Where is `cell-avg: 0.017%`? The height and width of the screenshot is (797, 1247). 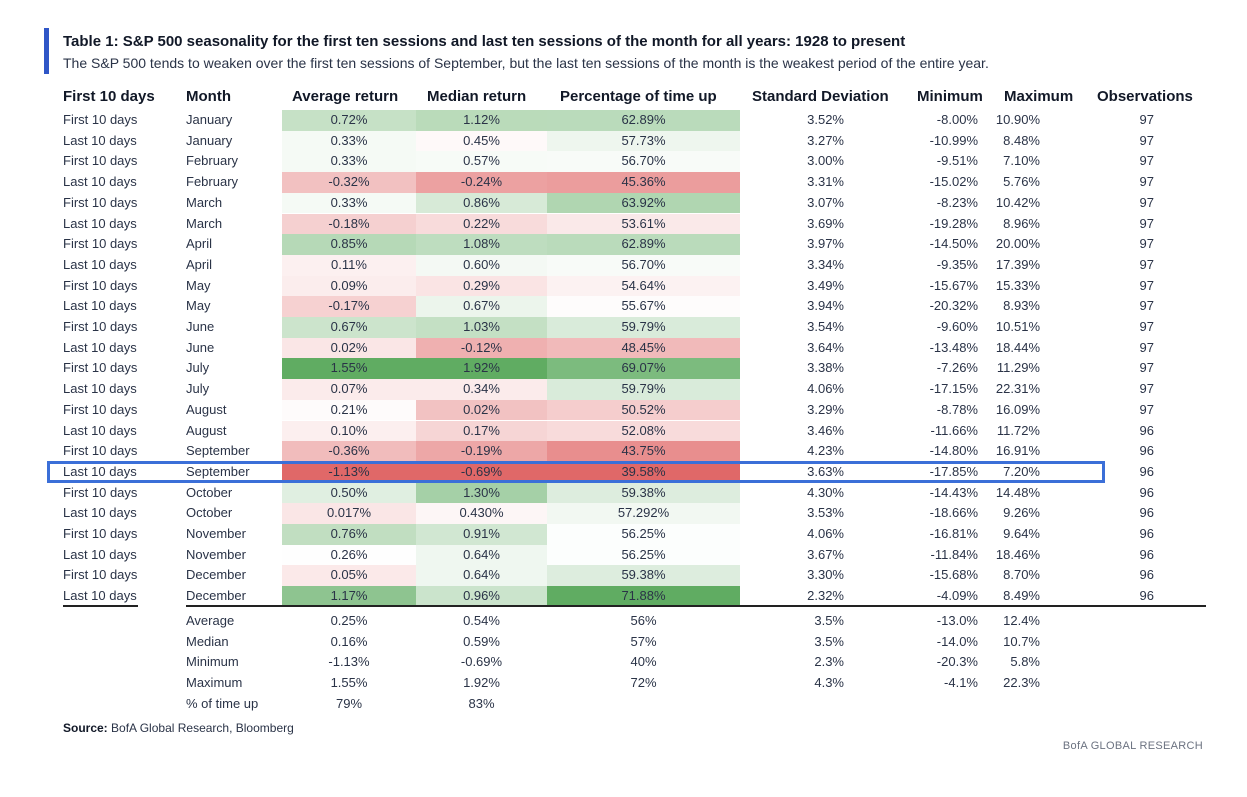
cell-avg: 0.017% is located at coordinates (349, 513).